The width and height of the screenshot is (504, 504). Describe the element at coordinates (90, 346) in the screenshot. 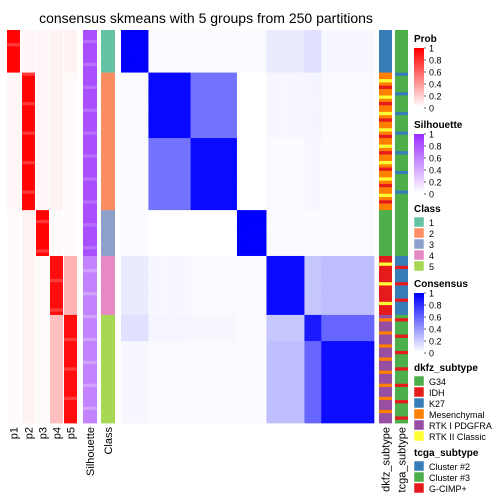

I see `silhouette-cell` at that location.